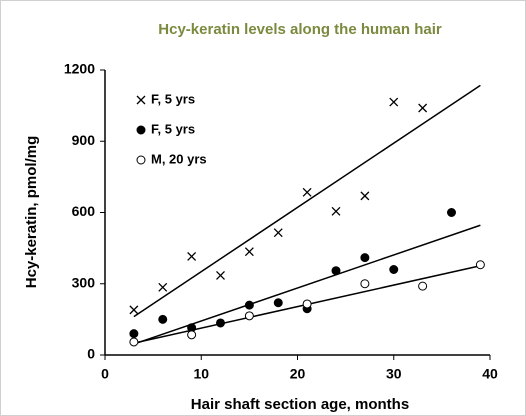 This screenshot has height=416, width=526. What do you see at coordinates (84, 211) in the screenshot?
I see `y-tick-label: 600` at bounding box center [84, 211].